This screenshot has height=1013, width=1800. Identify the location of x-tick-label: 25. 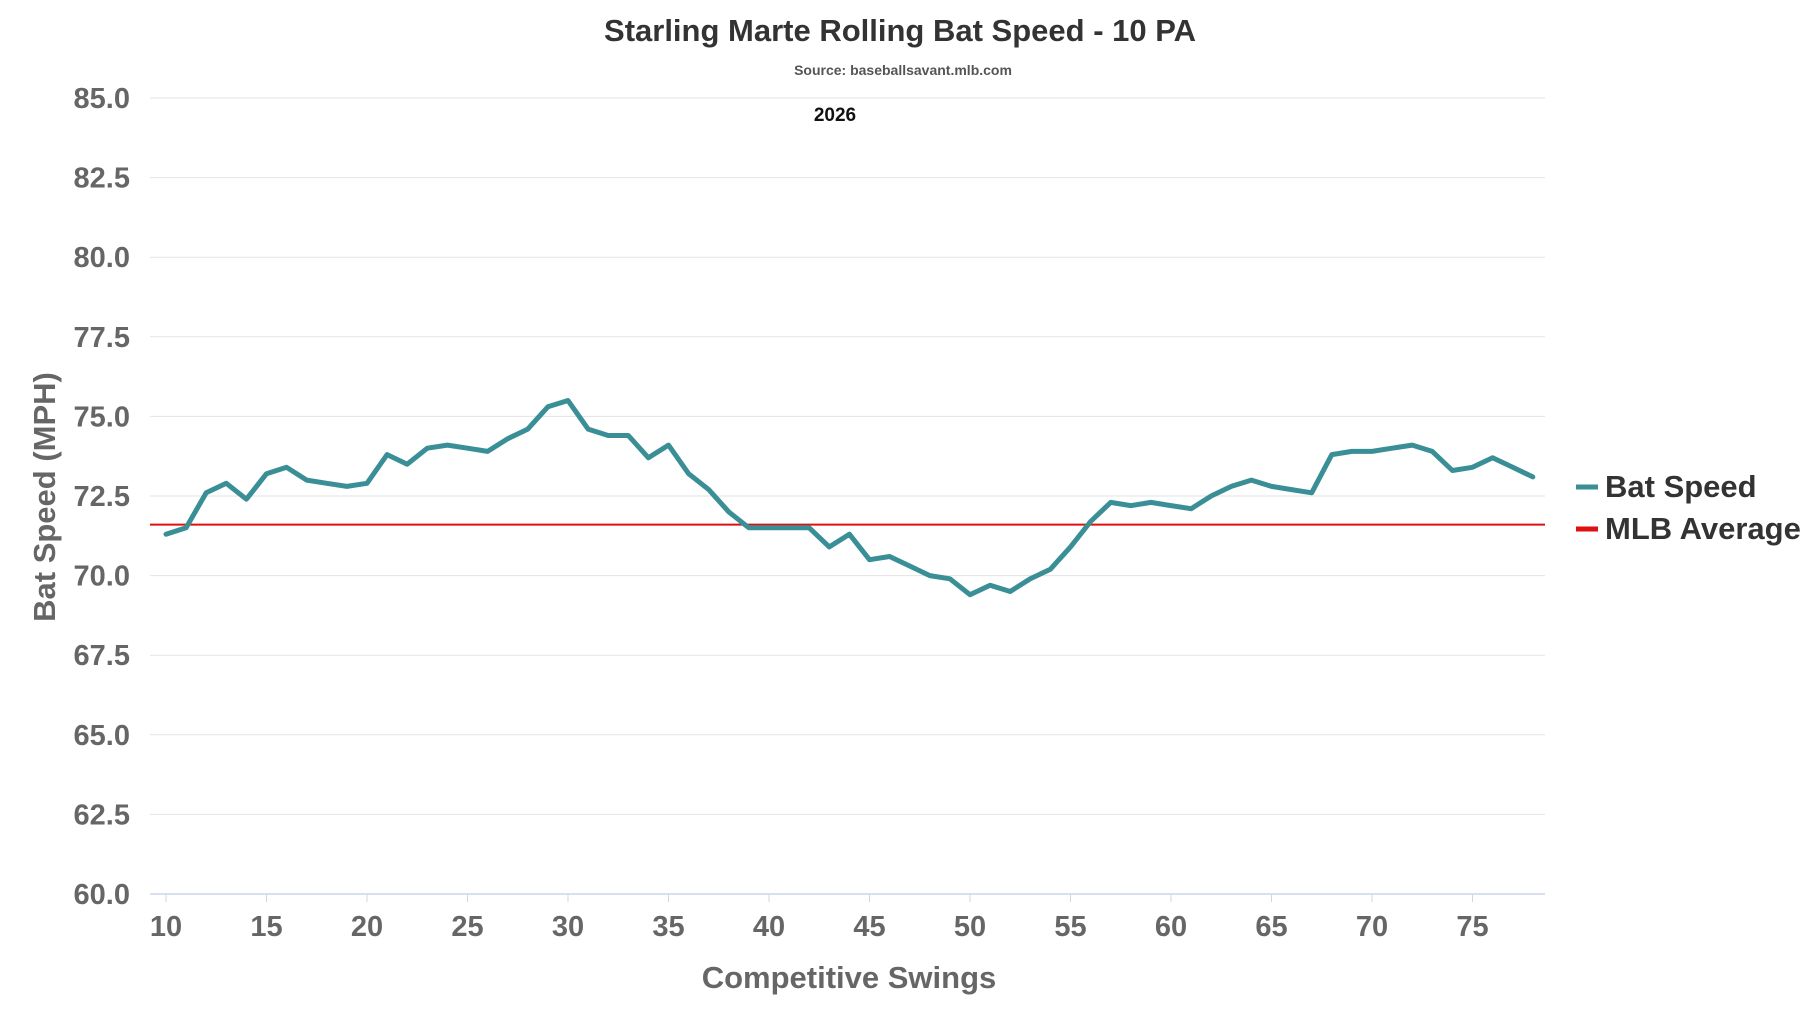
(467, 927).